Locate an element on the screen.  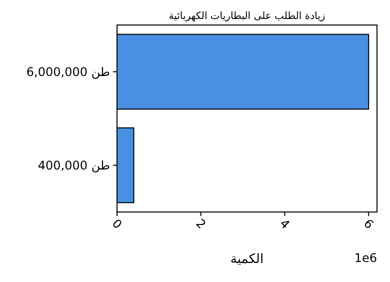
x-axis-title: الكمية is located at coordinates (247, 259).